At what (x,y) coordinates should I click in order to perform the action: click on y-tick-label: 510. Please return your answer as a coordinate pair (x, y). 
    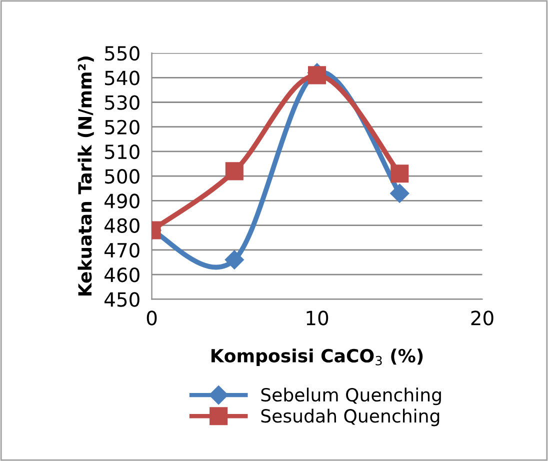
    Looking at the image, I should click on (122, 152).